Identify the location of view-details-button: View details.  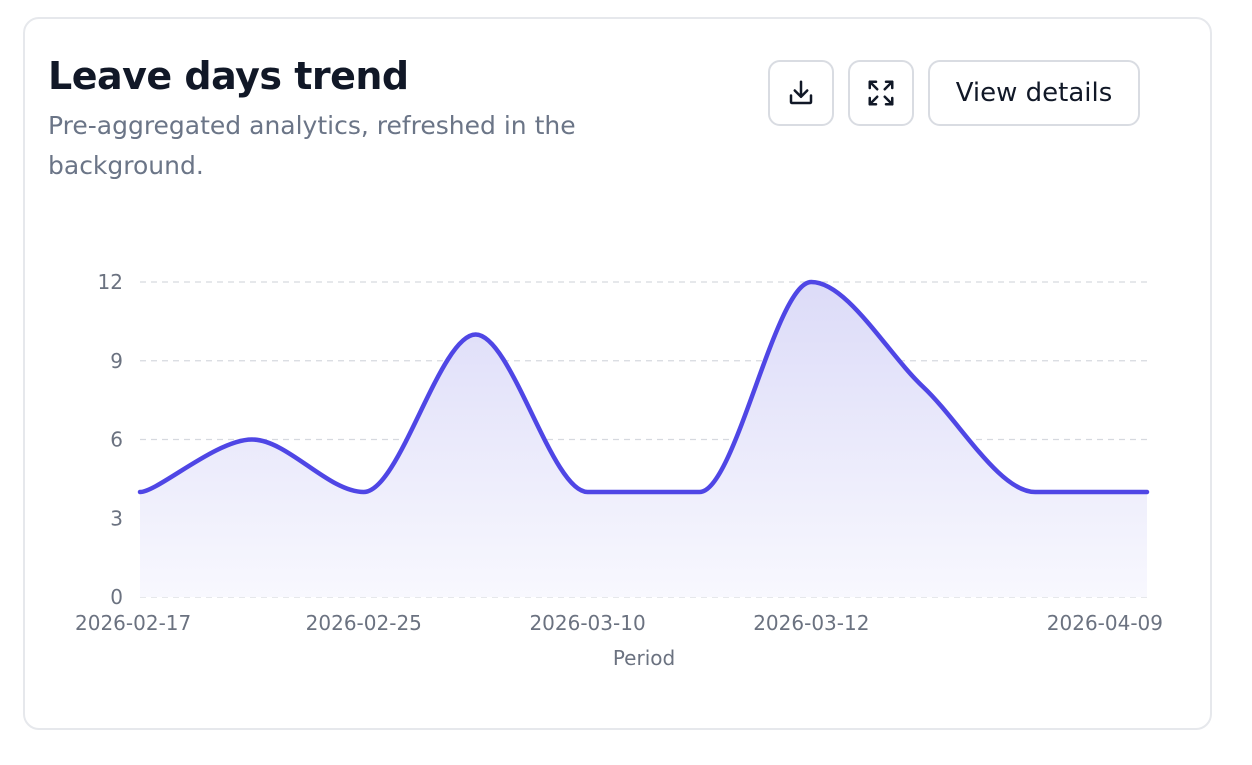
(1034, 93).